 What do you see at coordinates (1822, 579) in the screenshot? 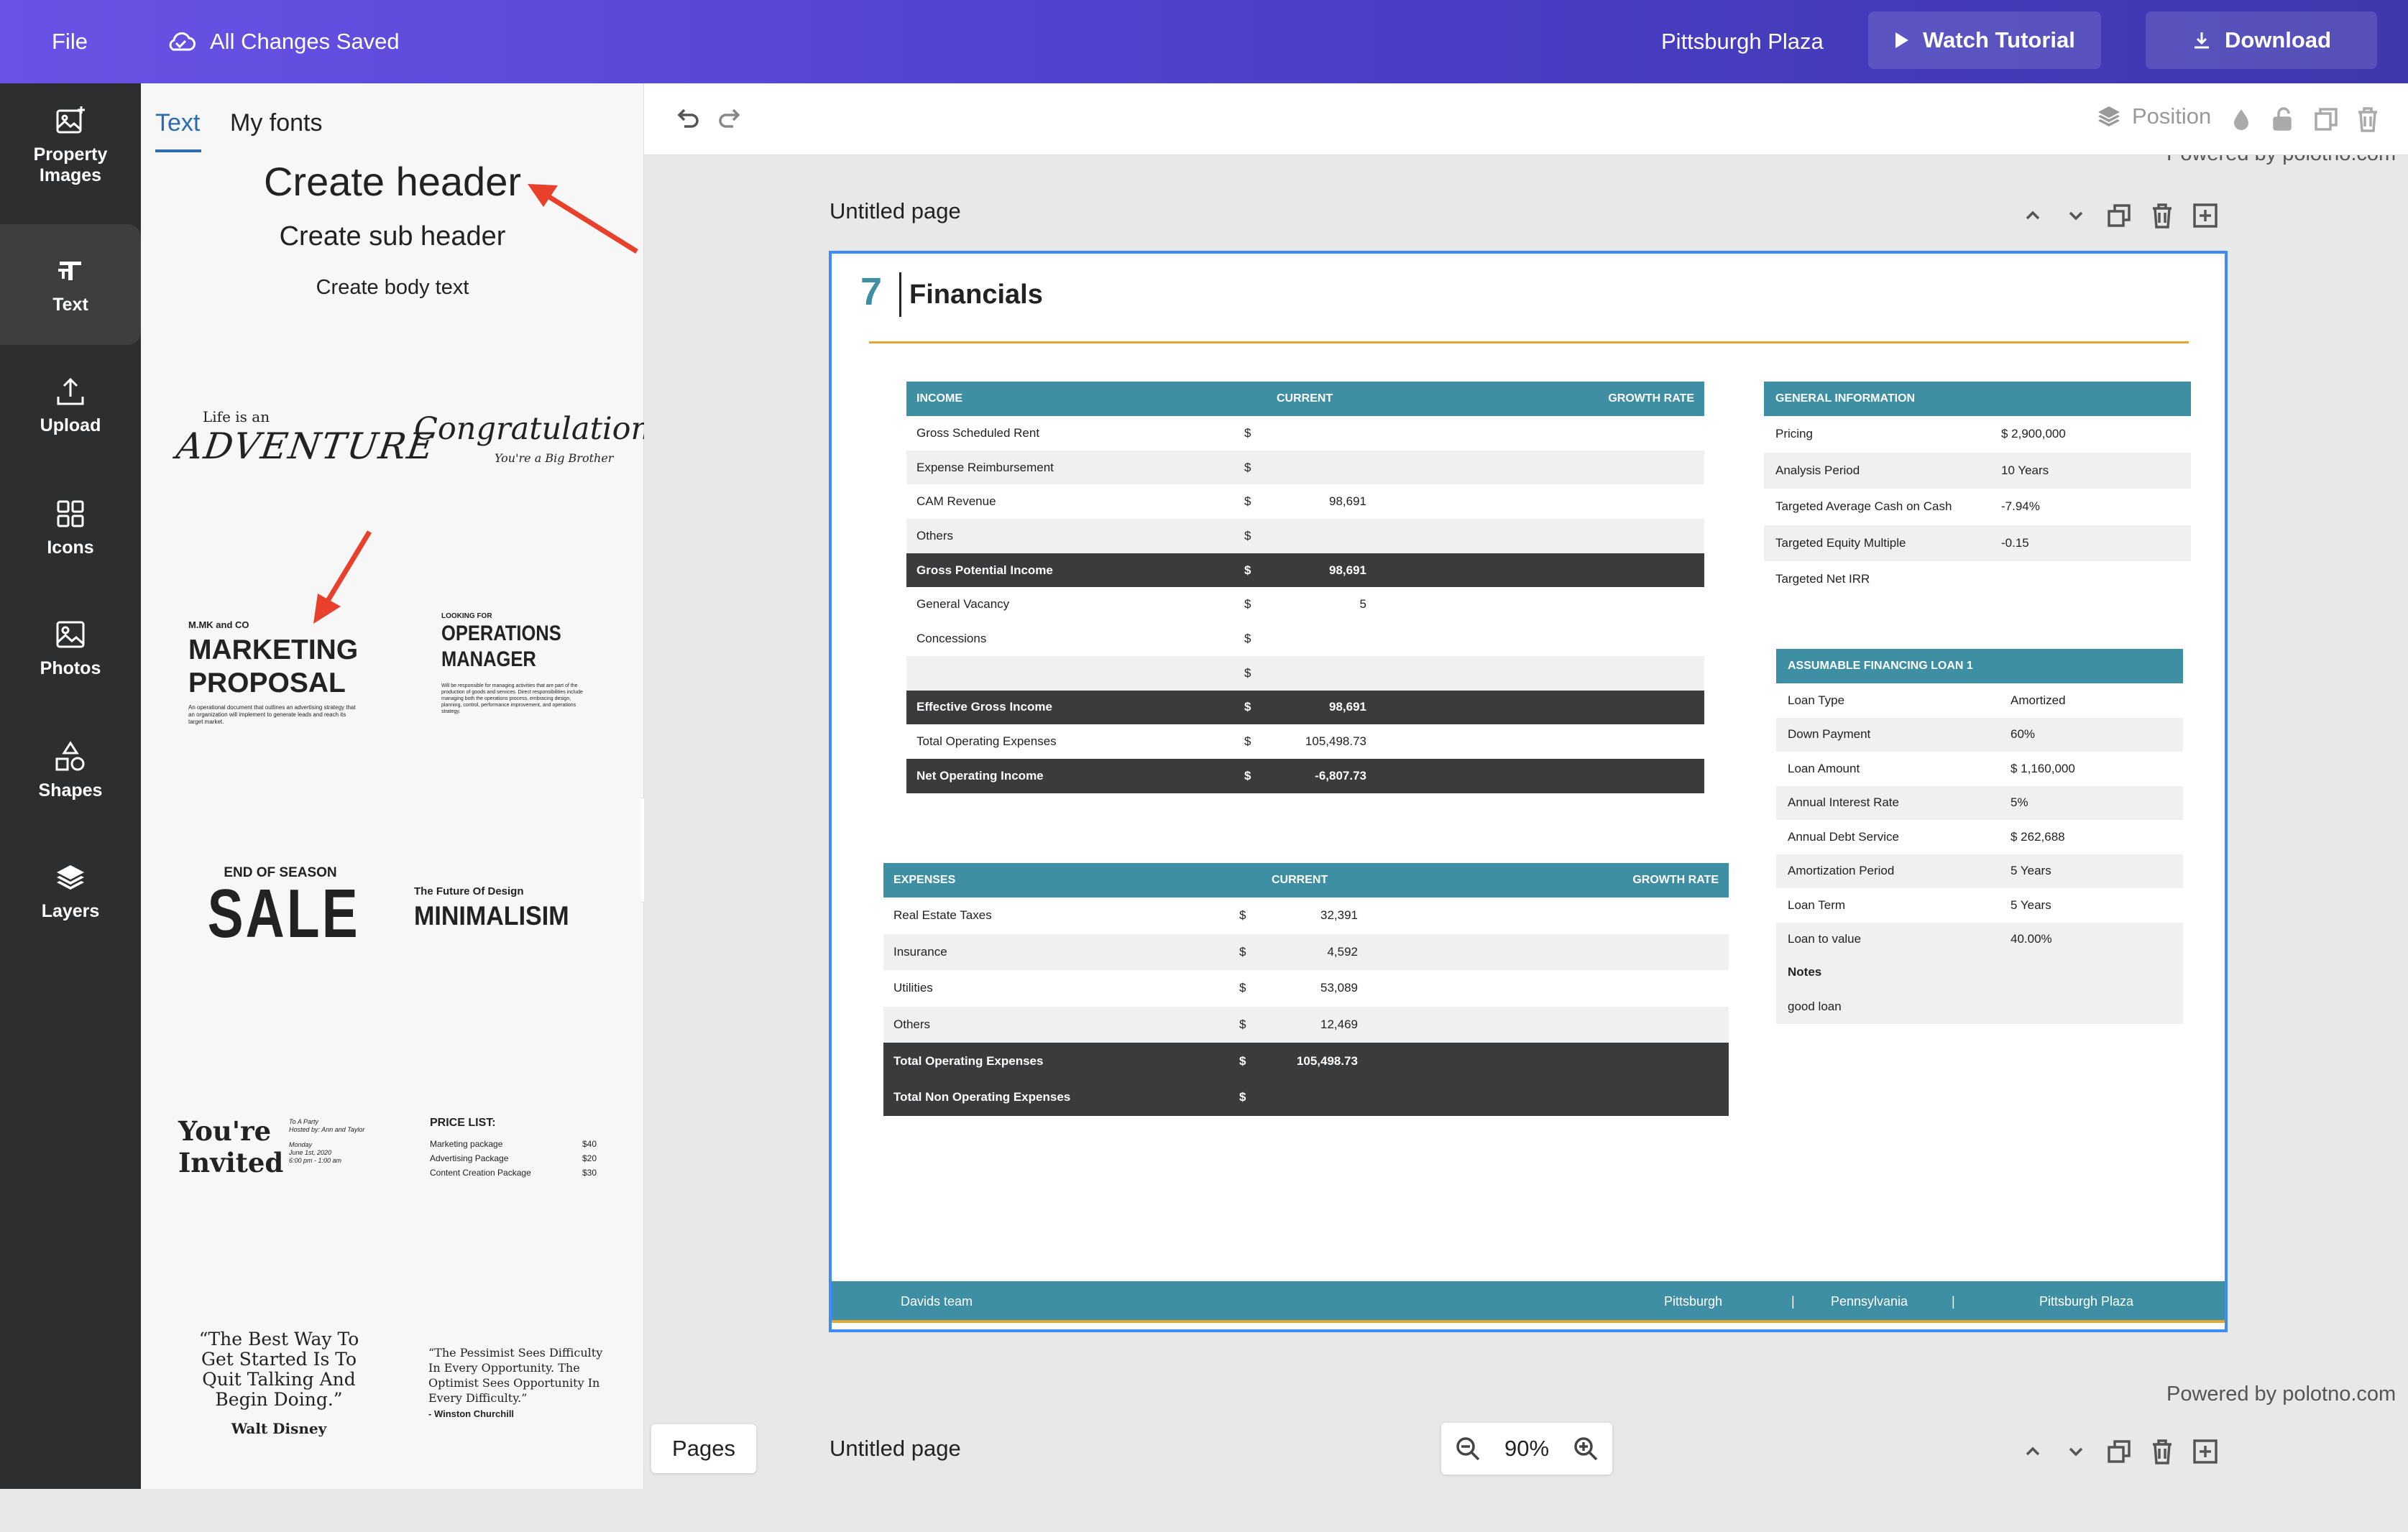
I see `row-label: Targeted Net IRR` at bounding box center [1822, 579].